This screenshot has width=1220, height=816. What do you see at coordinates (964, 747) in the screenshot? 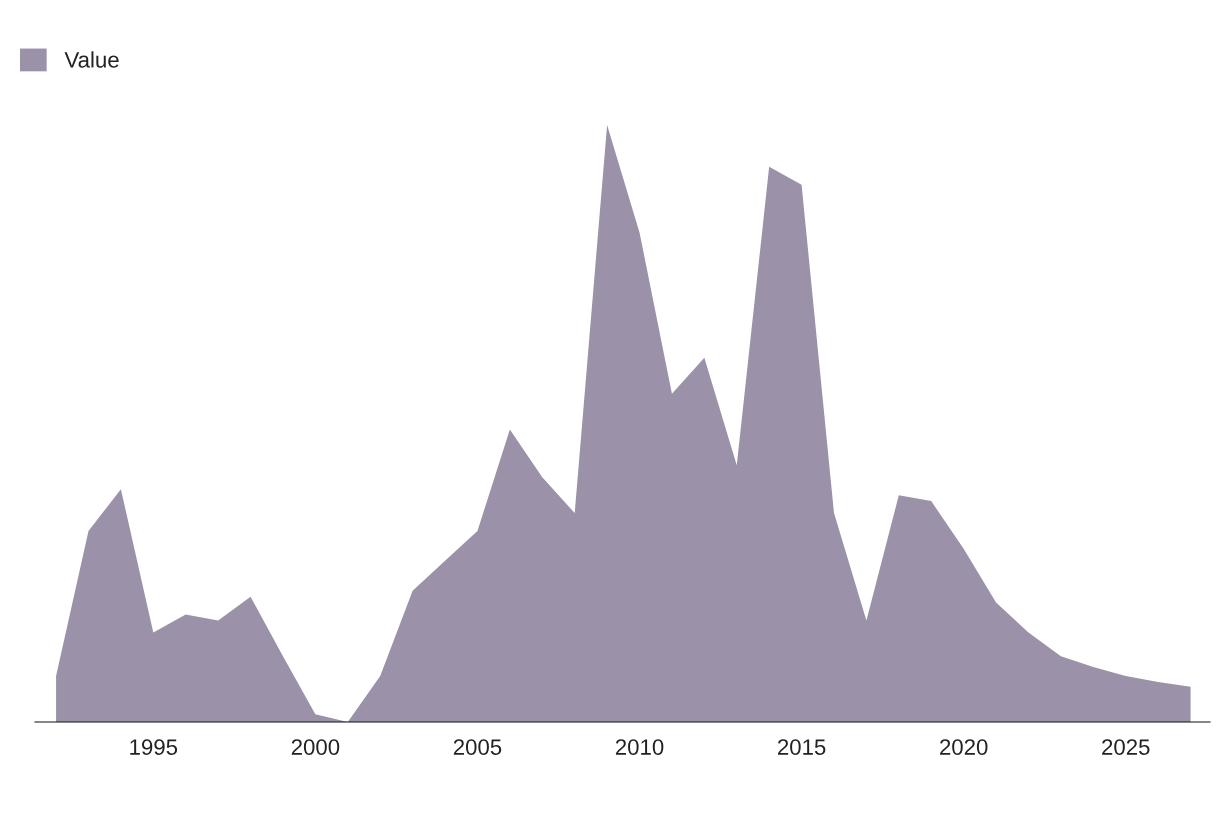
I see `x-tick-label: 2020` at bounding box center [964, 747].